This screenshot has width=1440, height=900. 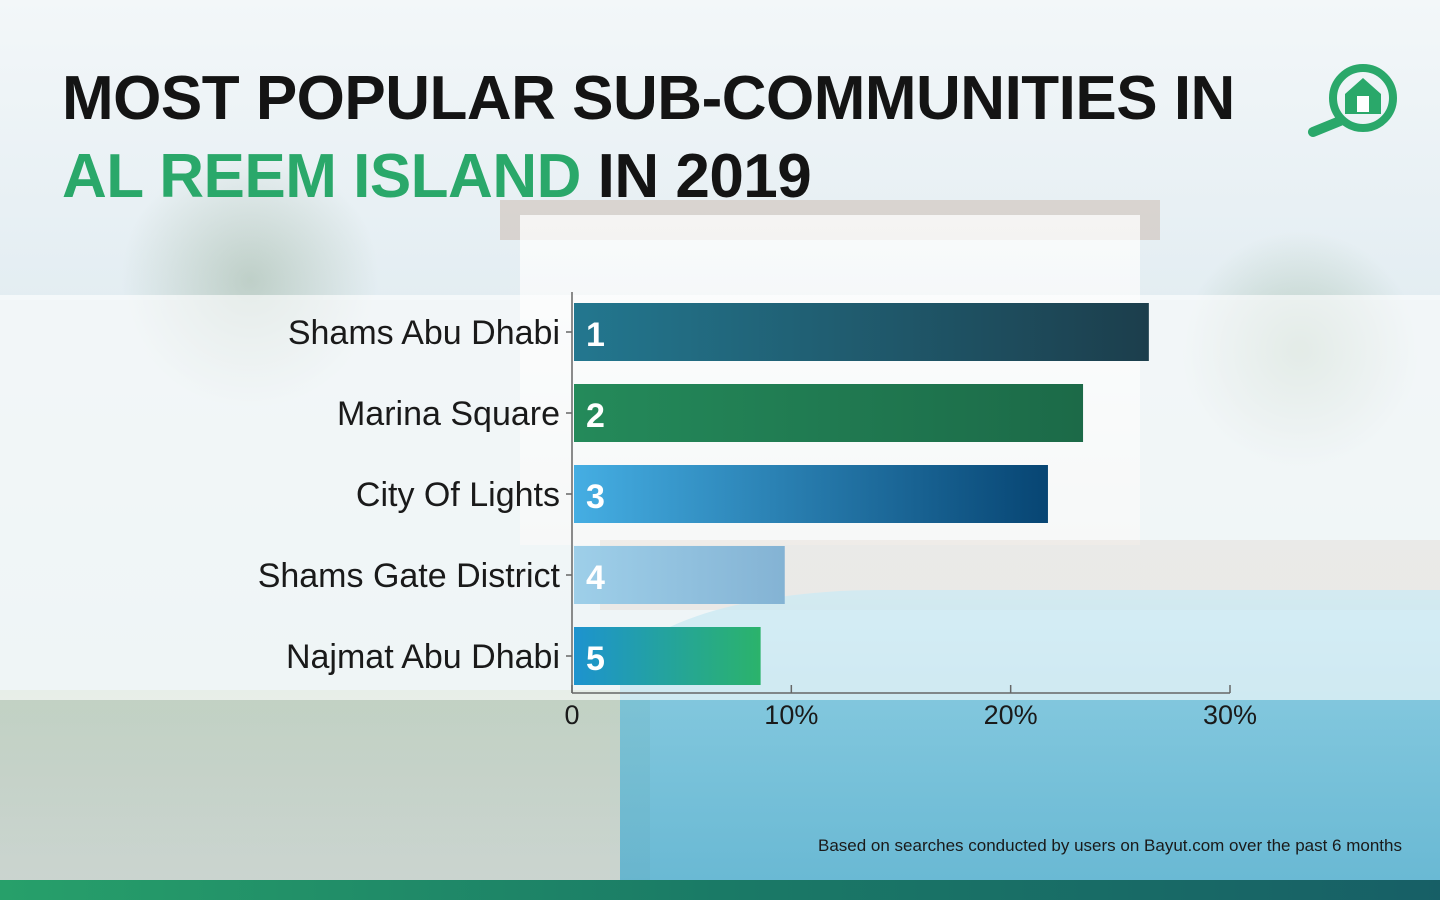 I want to click on rank-label: 4, so click(x=595, y=578).